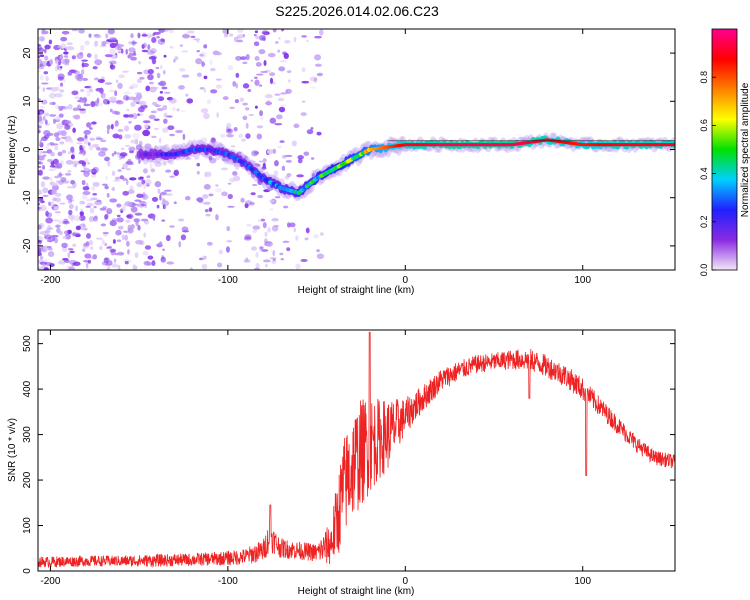 The height and width of the screenshot is (600, 750). What do you see at coordinates (406, 581) in the screenshot?
I see `snr-x-tick-label: 0` at bounding box center [406, 581].